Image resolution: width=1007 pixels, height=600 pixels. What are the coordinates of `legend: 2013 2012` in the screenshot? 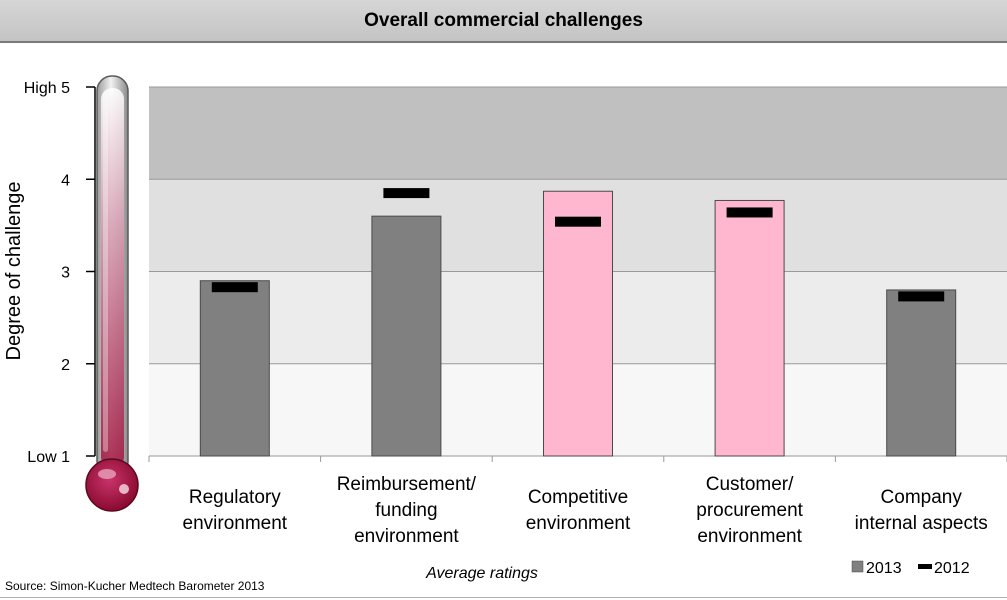 It's located at (910, 568).